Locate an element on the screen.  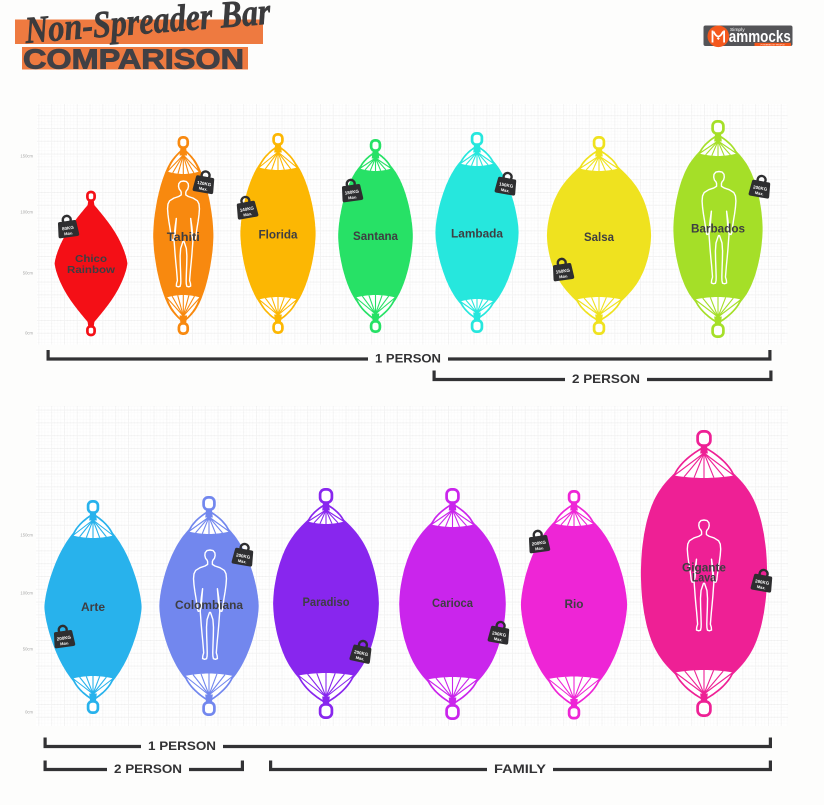
svg-text: 80KG is located at coordinates (68, 228).